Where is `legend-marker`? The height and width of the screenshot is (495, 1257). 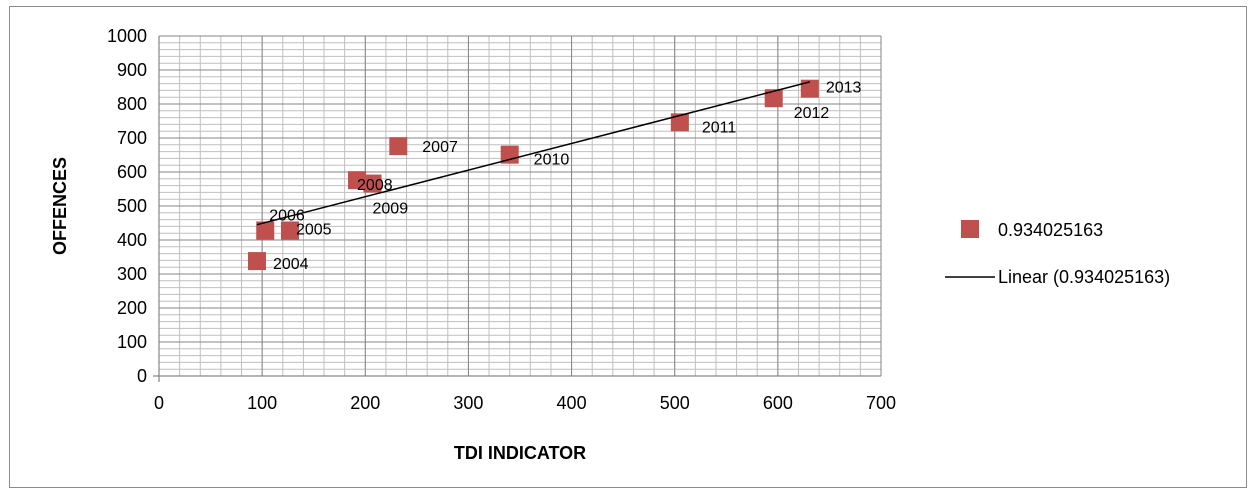
legend-marker is located at coordinates (970, 229).